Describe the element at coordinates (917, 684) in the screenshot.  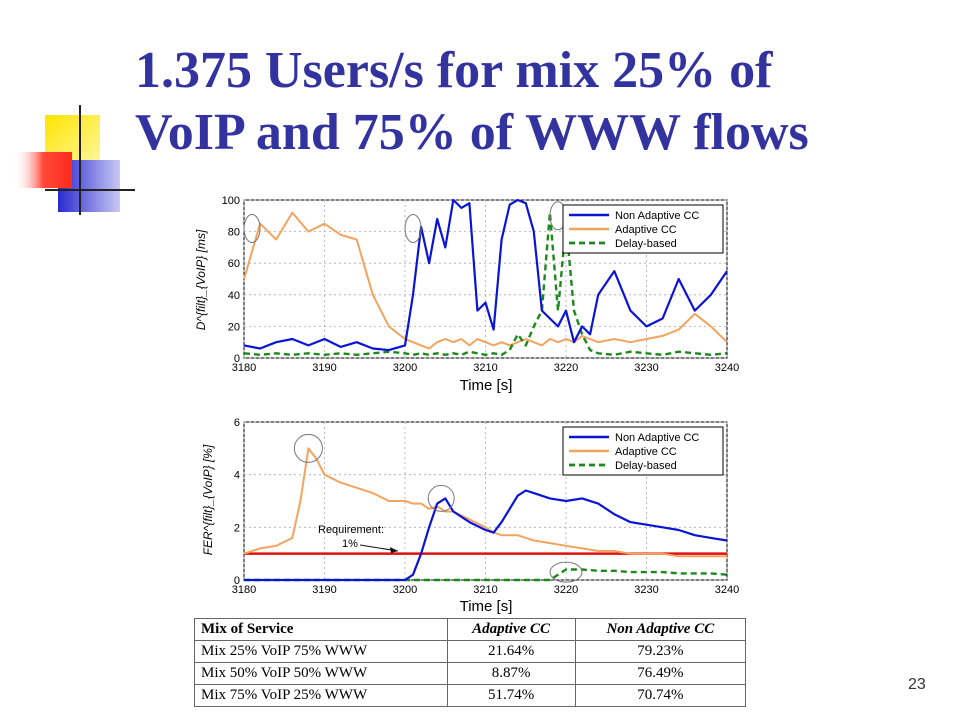
I see `slide-number: 23` at that location.